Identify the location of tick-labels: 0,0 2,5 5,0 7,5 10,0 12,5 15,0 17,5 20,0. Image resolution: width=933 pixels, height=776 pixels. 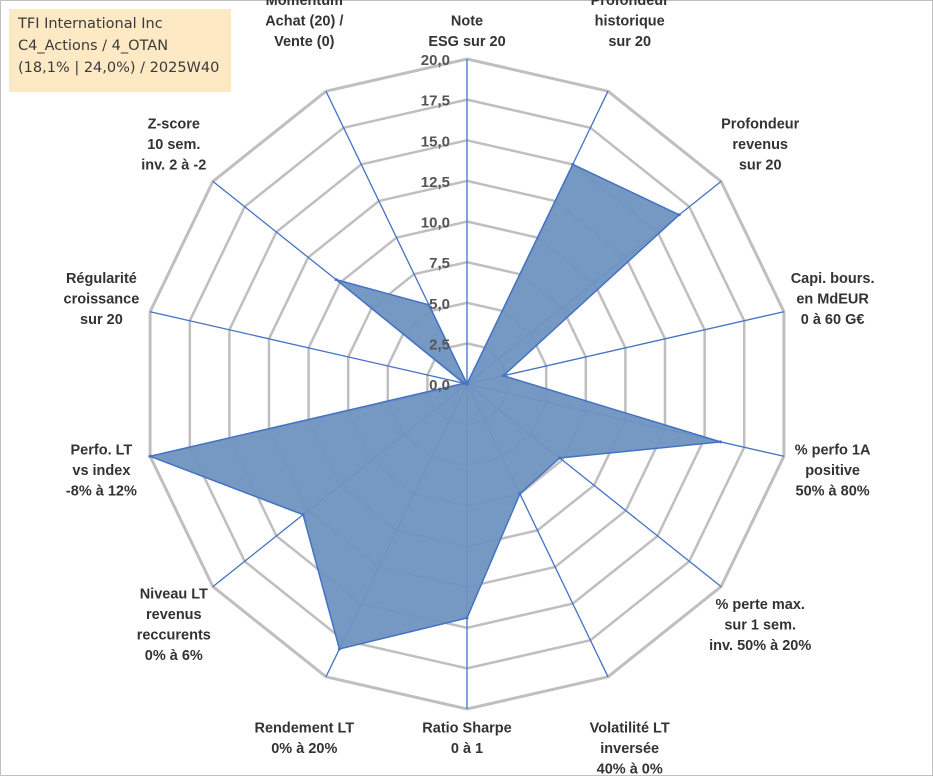
(435, 223).